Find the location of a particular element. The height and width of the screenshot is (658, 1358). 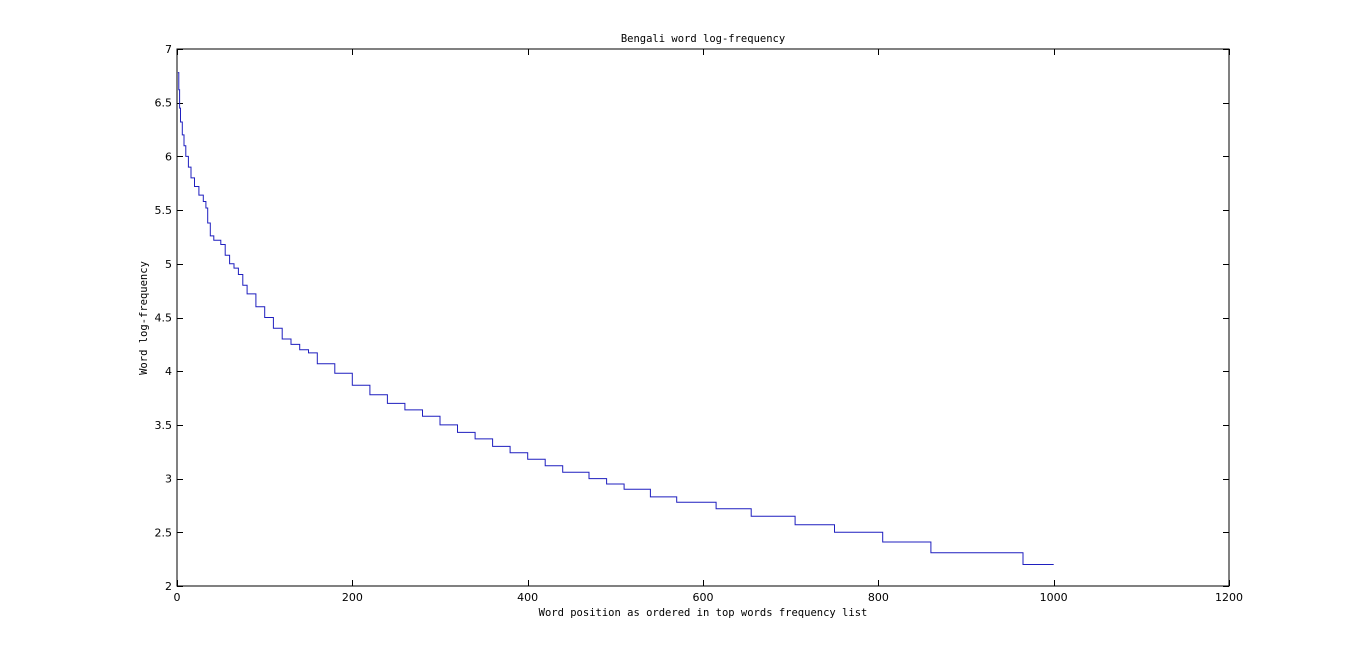

y-tick-label: 4.5 is located at coordinates (164, 318).